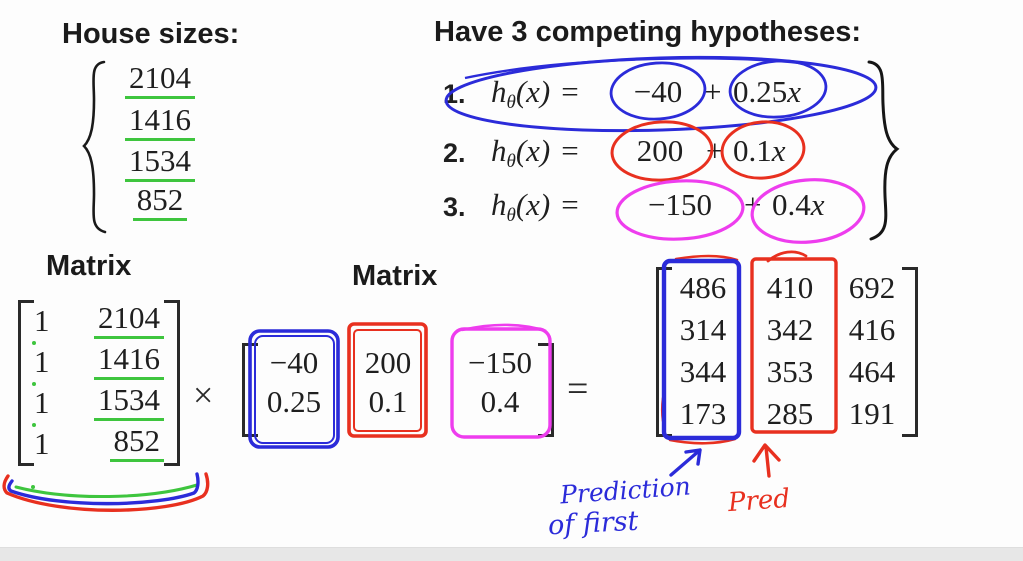 The image size is (1023, 561). I want to click on hypothesis-1-index: 1., so click(454, 94).